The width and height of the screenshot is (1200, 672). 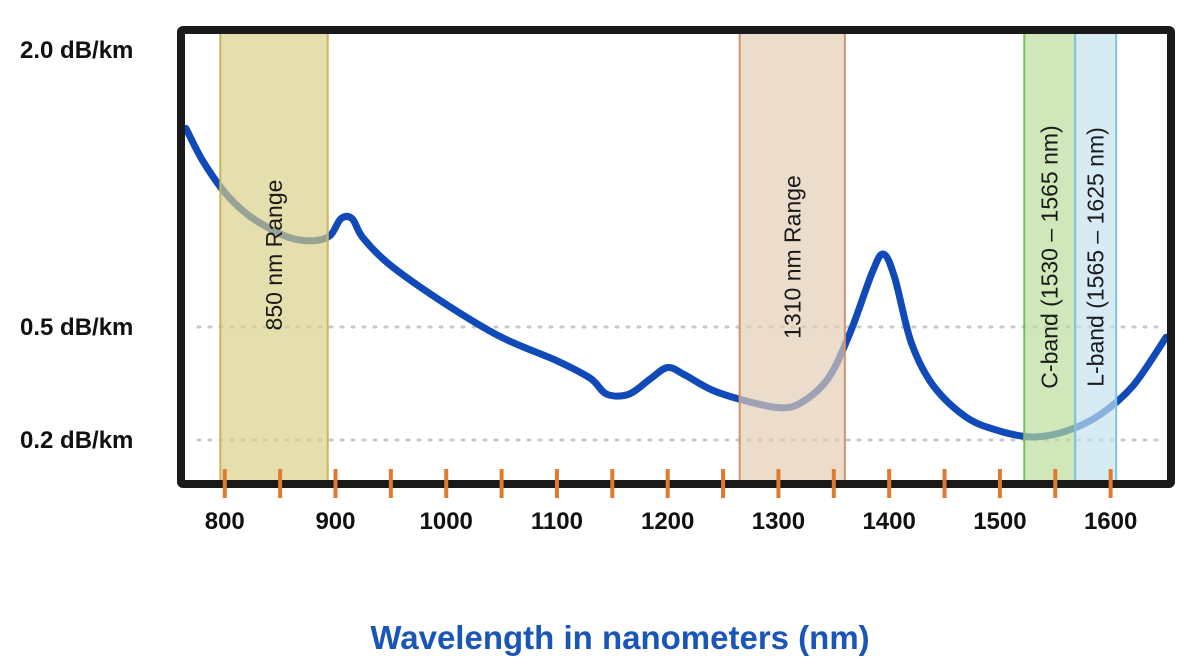 I want to click on x-axis-title: Wavelength in nanometers (nm), so click(x=619, y=637).